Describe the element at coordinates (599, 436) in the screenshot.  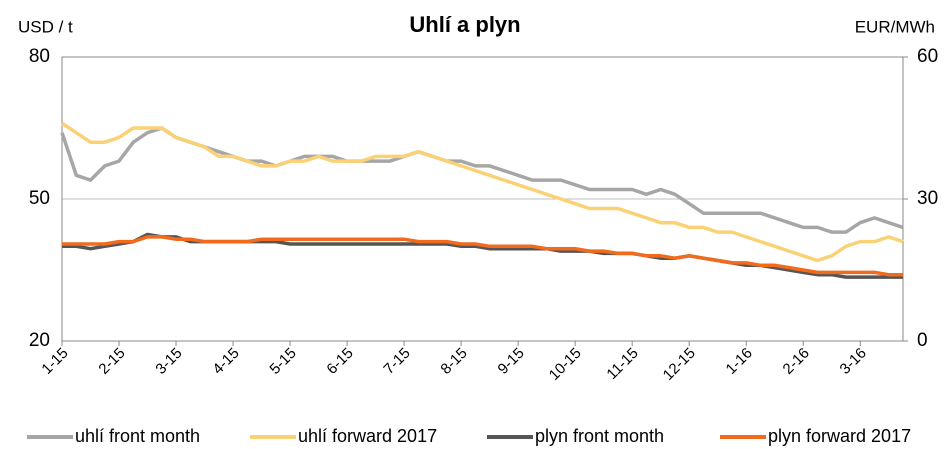
I see `legend-label: plyn front month` at that location.